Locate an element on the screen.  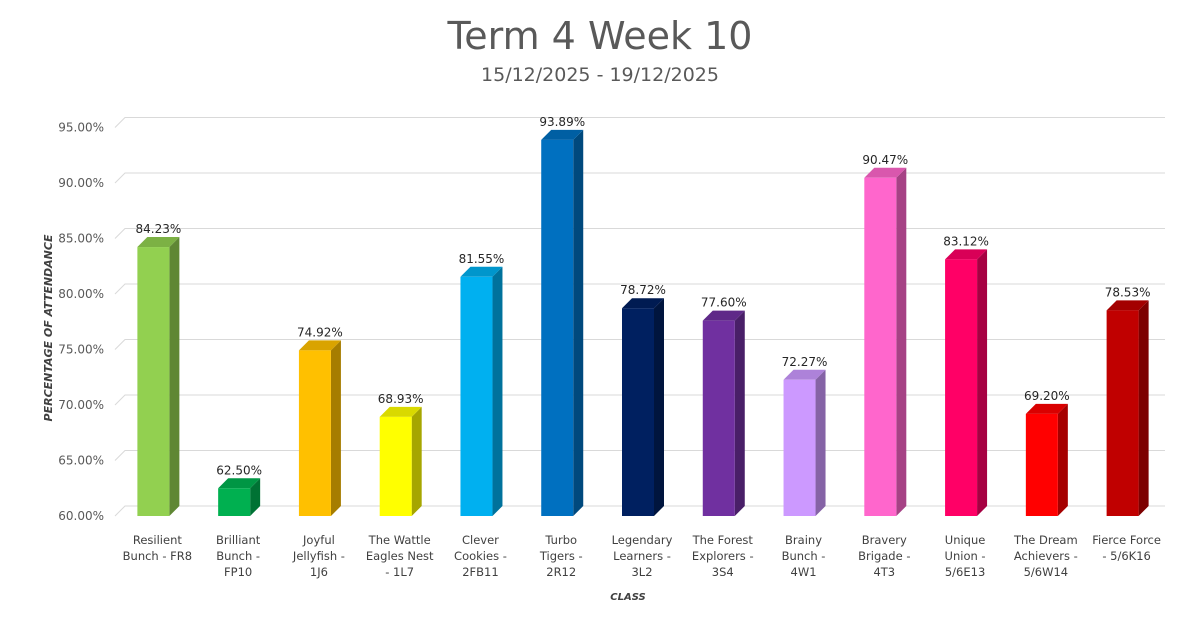
y-tick-label: 95.00% is located at coordinates (81, 128).